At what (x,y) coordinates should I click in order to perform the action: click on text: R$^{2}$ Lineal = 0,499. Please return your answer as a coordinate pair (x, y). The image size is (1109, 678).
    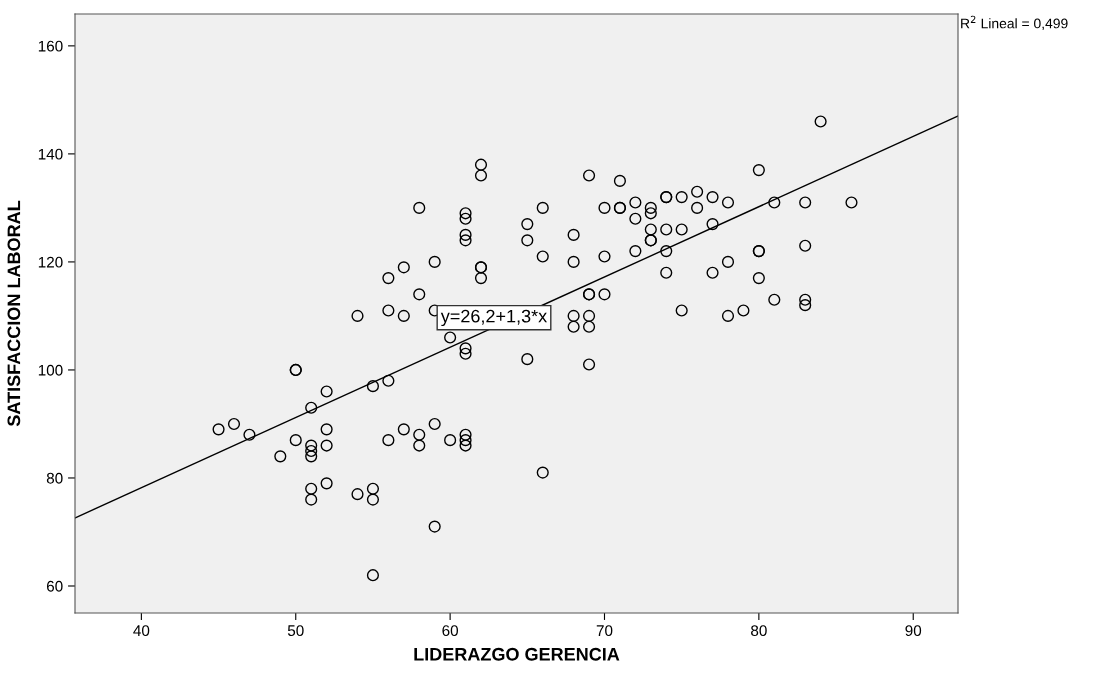
    Looking at the image, I should click on (1014, 23).